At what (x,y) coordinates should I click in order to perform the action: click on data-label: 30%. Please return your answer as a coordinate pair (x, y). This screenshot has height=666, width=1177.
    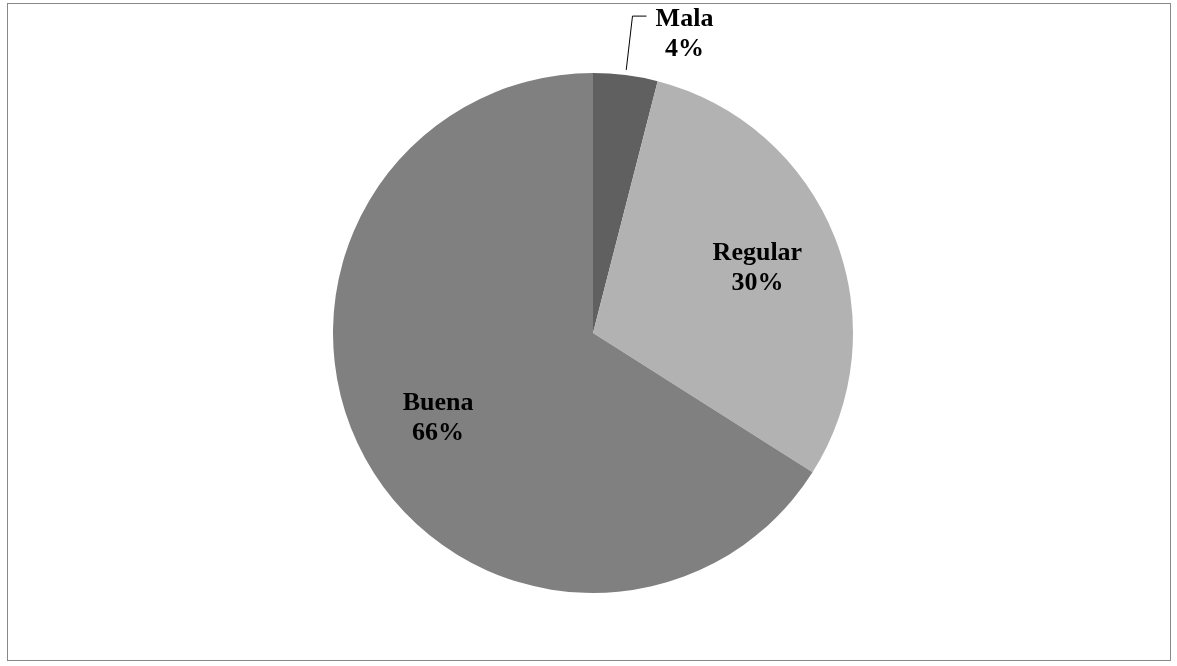
    Looking at the image, I should click on (757, 281).